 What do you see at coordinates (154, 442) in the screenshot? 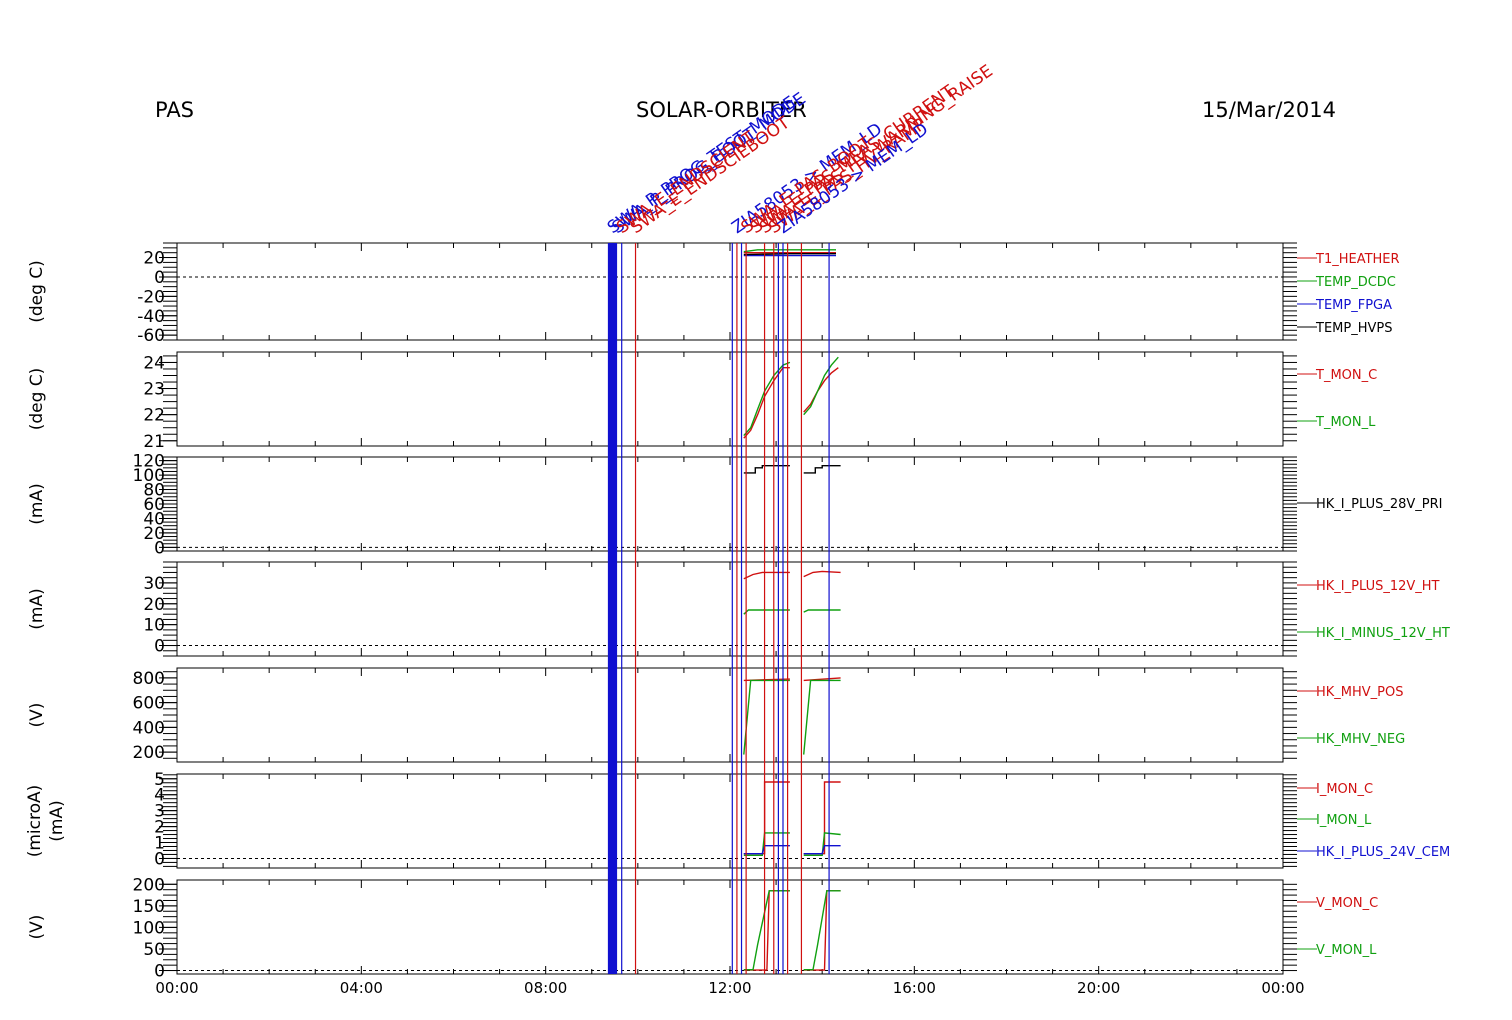
I see `y-tick-label: 21` at bounding box center [154, 442].